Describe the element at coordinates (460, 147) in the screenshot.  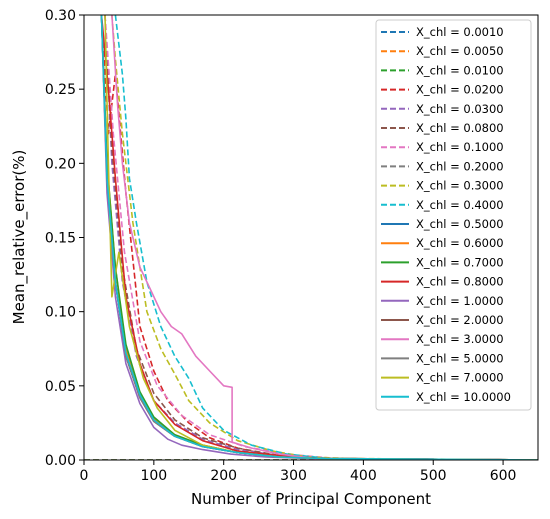
I see `legend-label: X_chl = 0.1000` at that location.